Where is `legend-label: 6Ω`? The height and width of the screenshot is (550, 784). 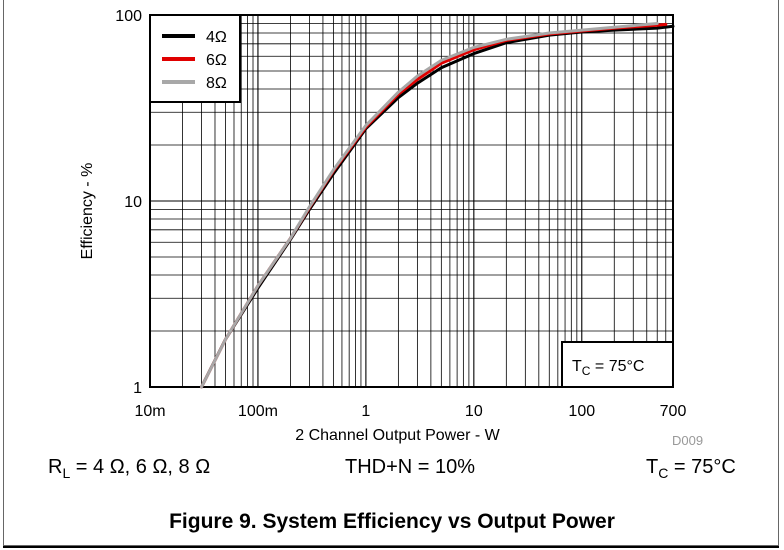
legend-label: 6Ω is located at coordinates (216, 60).